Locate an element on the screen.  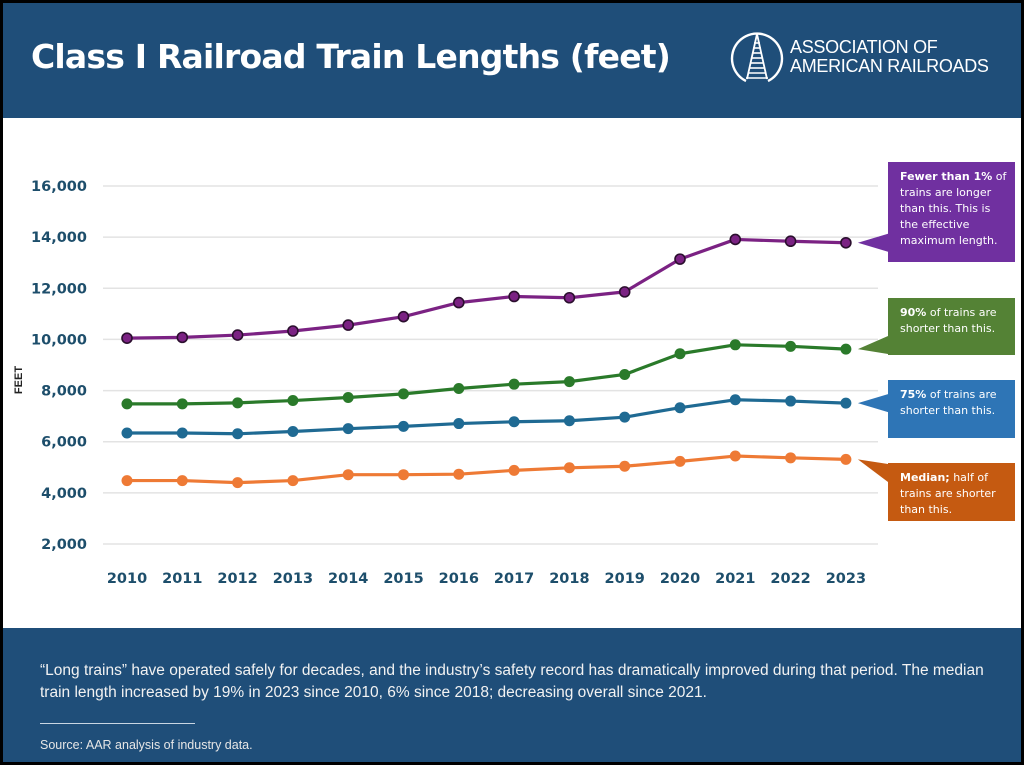
x-tick-label: 2015 is located at coordinates (403, 579).